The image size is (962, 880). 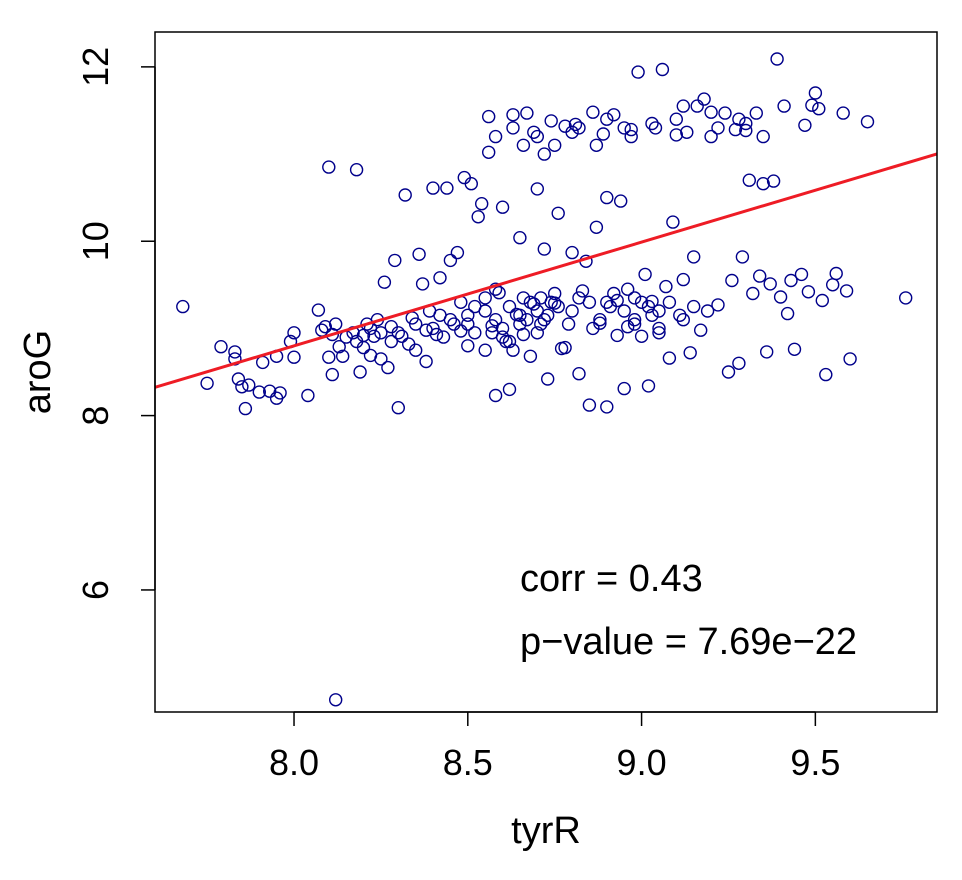 I want to click on y-tick-label: 12, so click(x=95, y=67).